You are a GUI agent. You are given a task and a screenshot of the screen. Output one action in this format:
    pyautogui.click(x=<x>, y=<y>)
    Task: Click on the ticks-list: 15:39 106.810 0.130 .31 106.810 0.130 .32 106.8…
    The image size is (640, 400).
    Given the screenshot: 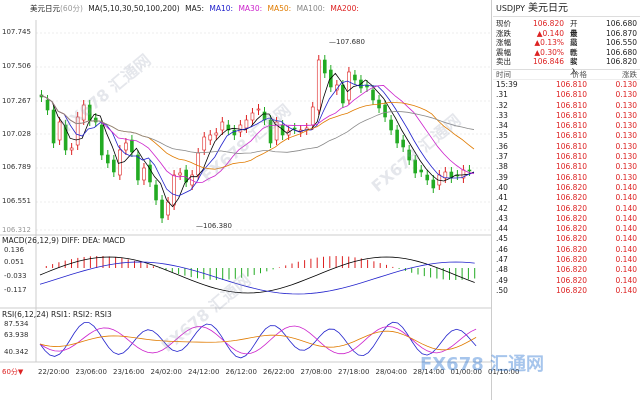 What is the action you would take?
    pyautogui.click(x=566, y=188)
    